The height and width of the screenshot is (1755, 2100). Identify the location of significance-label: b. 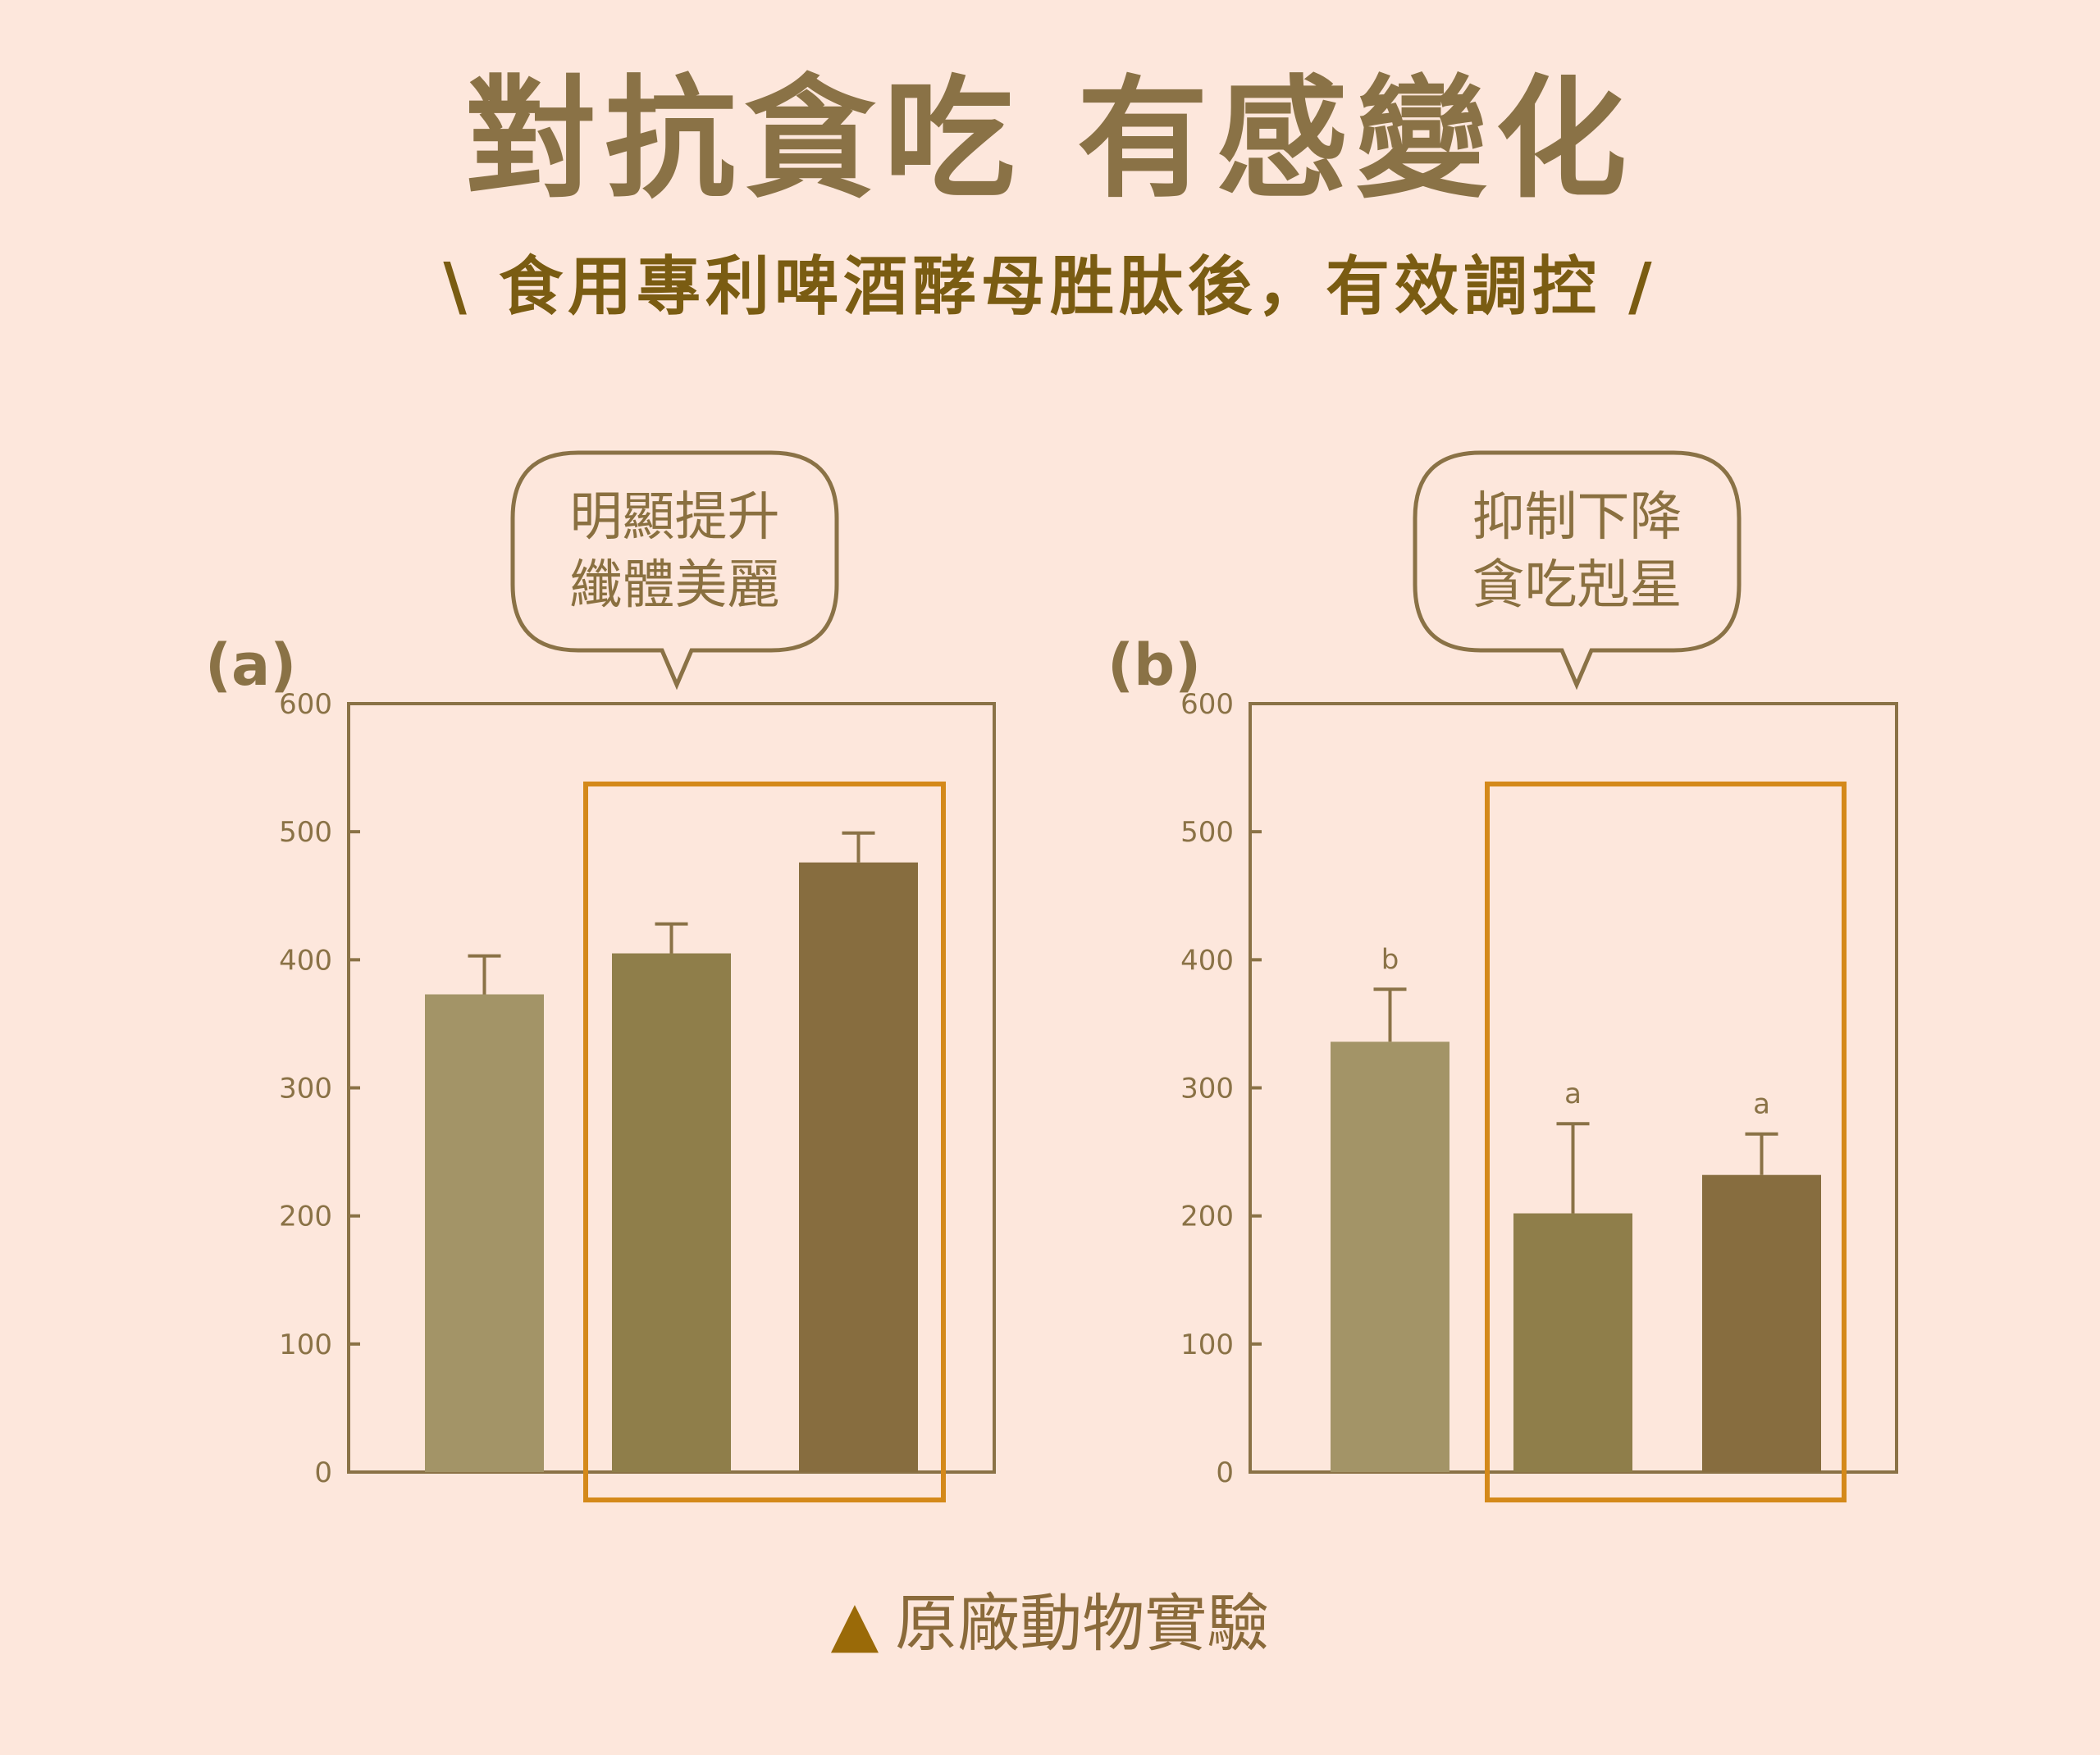
(1390, 959).